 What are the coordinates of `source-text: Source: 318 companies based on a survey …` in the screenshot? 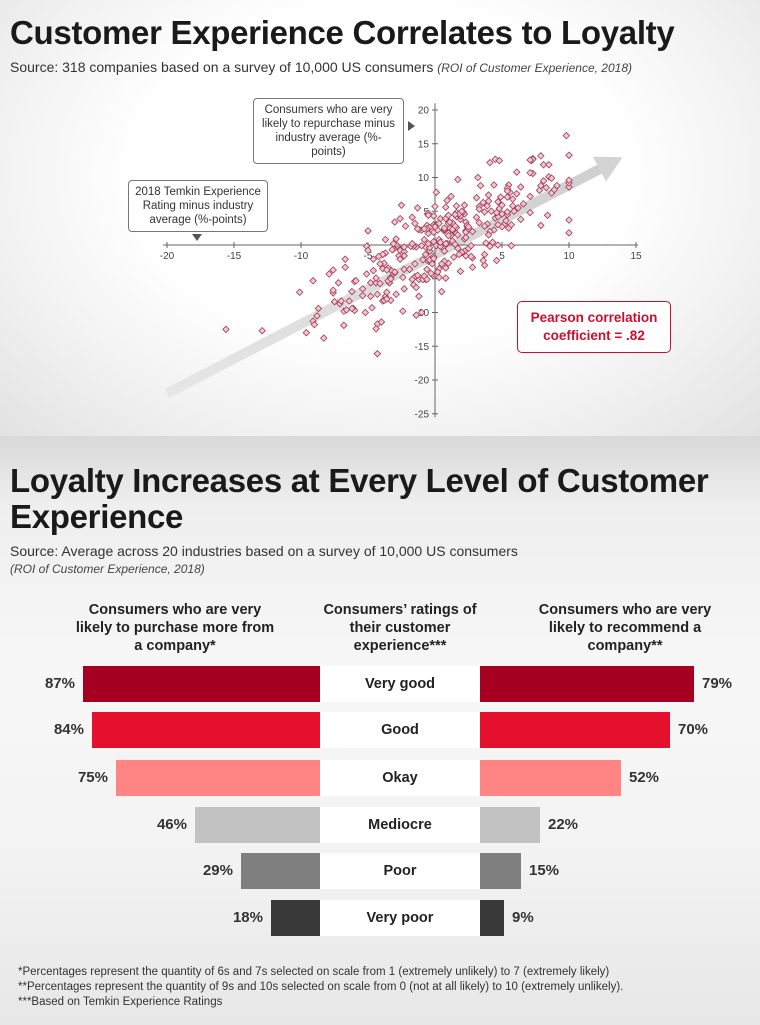 It's located at (222, 67).